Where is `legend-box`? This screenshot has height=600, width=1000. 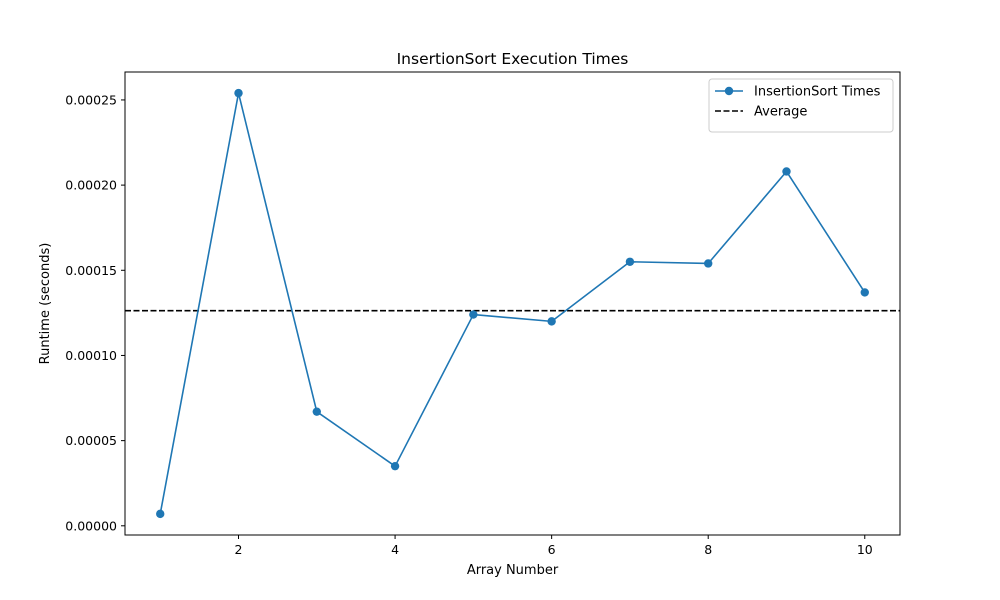 legend-box is located at coordinates (801, 105).